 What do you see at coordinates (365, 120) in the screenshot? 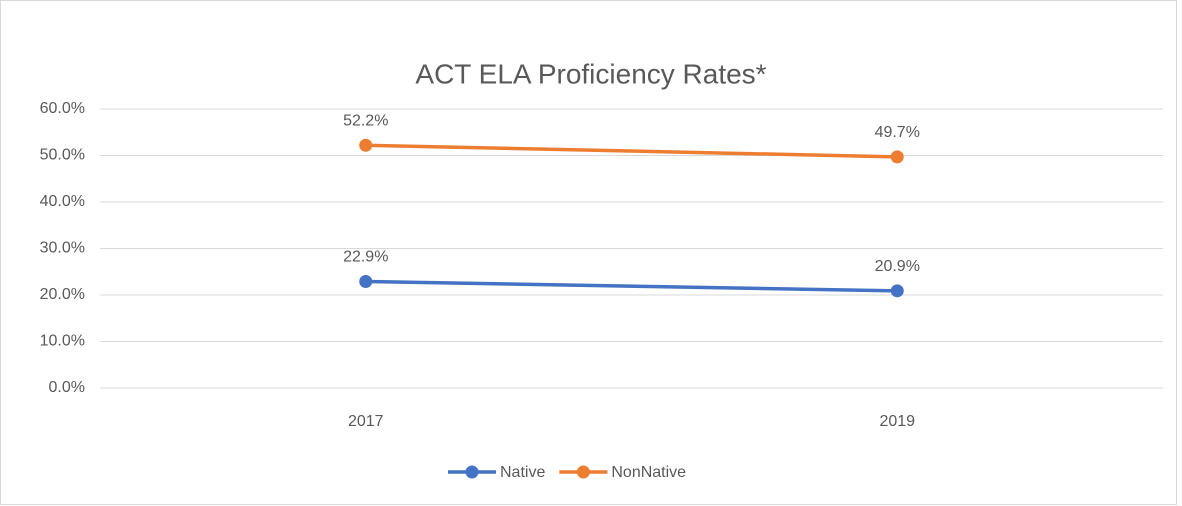
I see `data-label: 52.2%` at bounding box center [365, 120].